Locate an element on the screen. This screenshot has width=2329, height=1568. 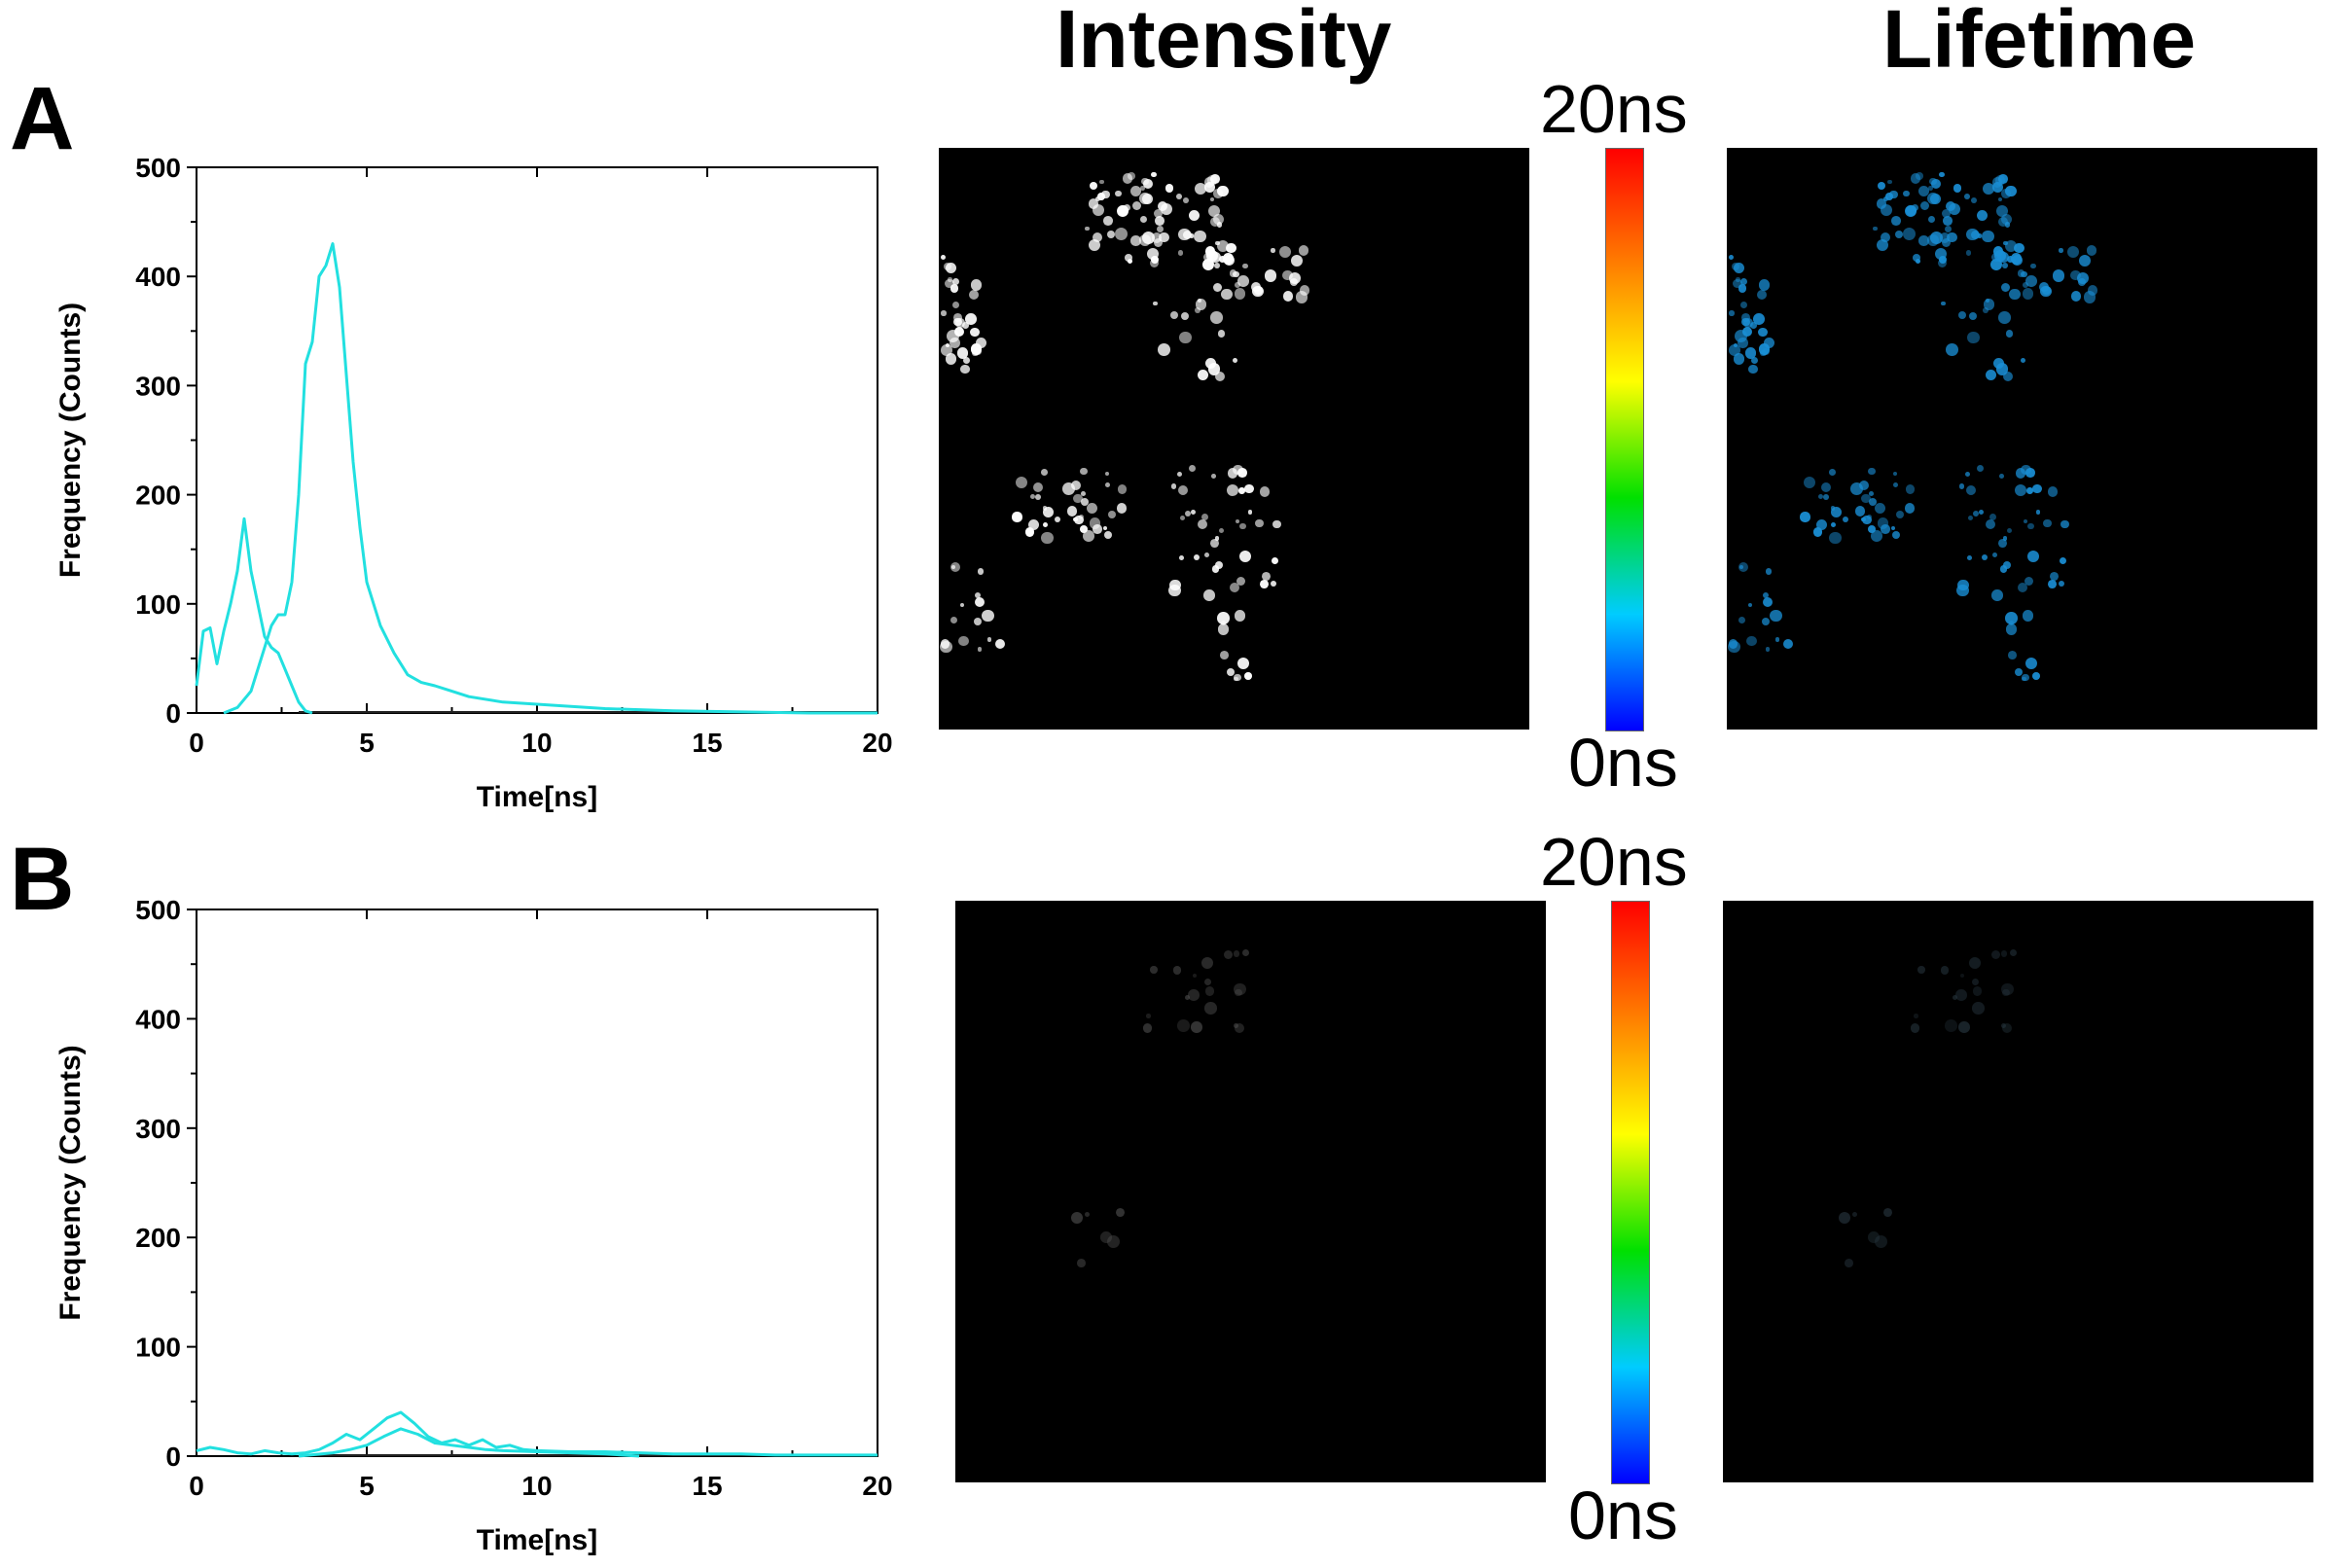
x-axis-label: Time[ns] is located at coordinates (537, 1540).